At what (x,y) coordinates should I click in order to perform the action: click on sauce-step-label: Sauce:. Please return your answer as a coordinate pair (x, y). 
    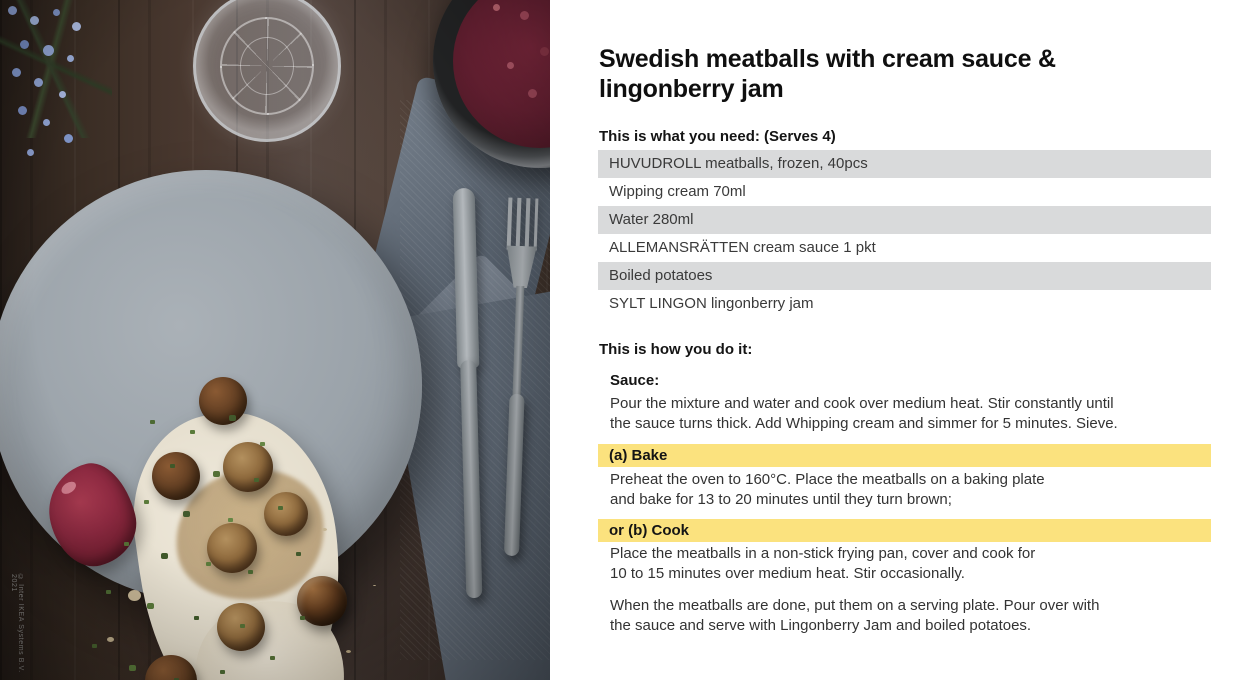
    Looking at the image, I should click on (635, 380).